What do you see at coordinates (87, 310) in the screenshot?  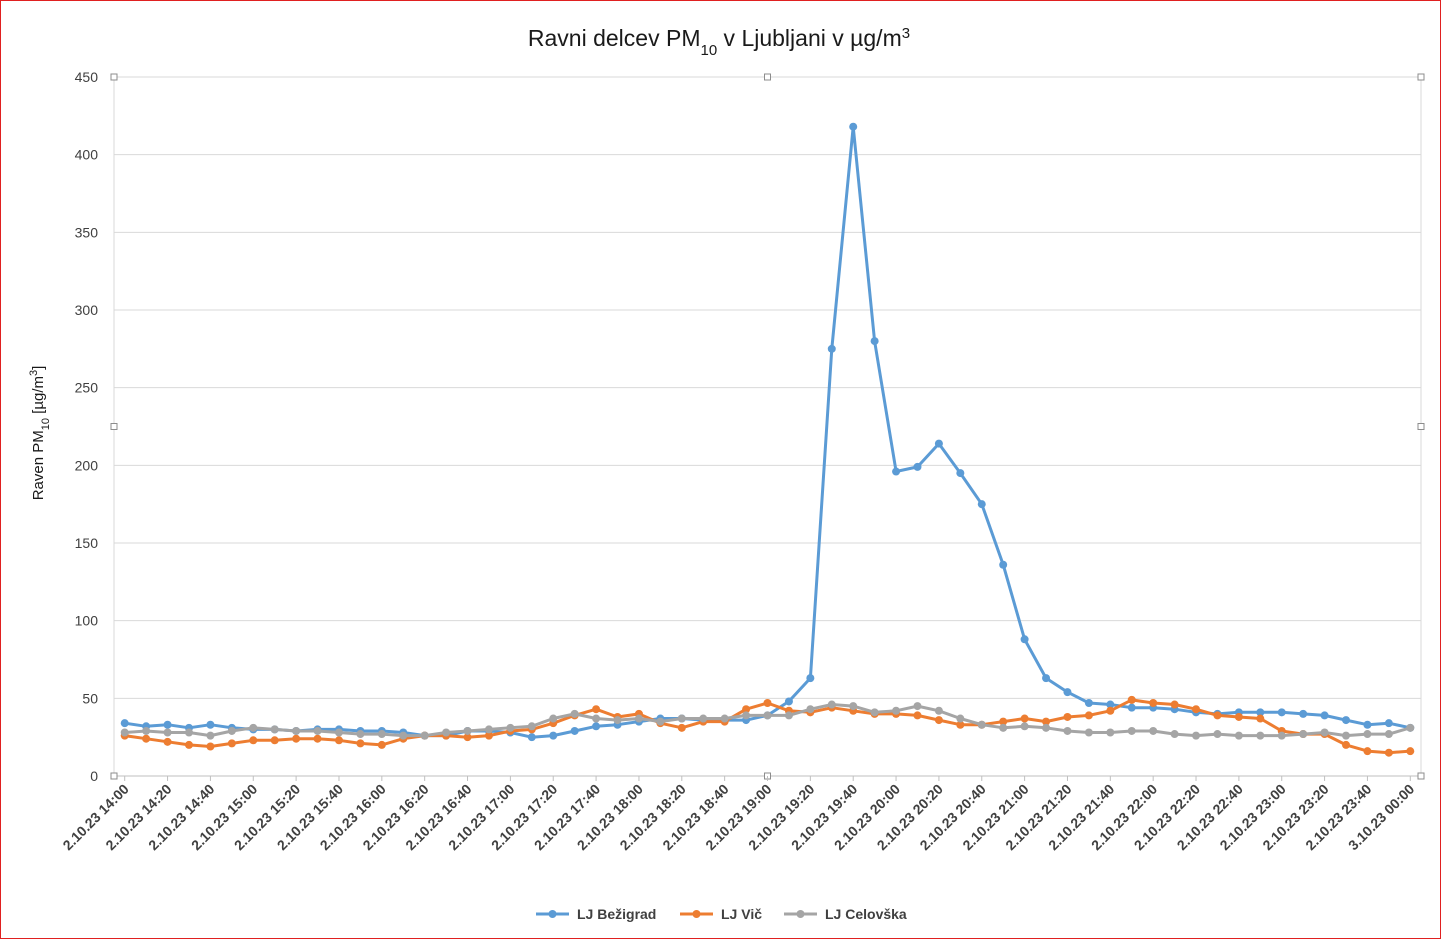 I see `y-tick-label: 300` at bounding box center [87, 310].